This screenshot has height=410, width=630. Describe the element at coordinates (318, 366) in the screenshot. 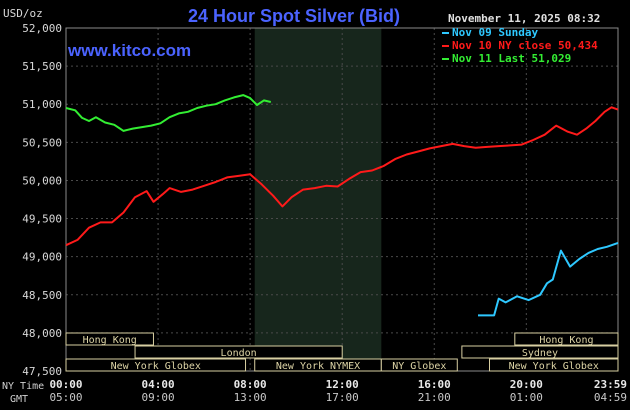

I see `session-label: New York NYMEX` at that location.